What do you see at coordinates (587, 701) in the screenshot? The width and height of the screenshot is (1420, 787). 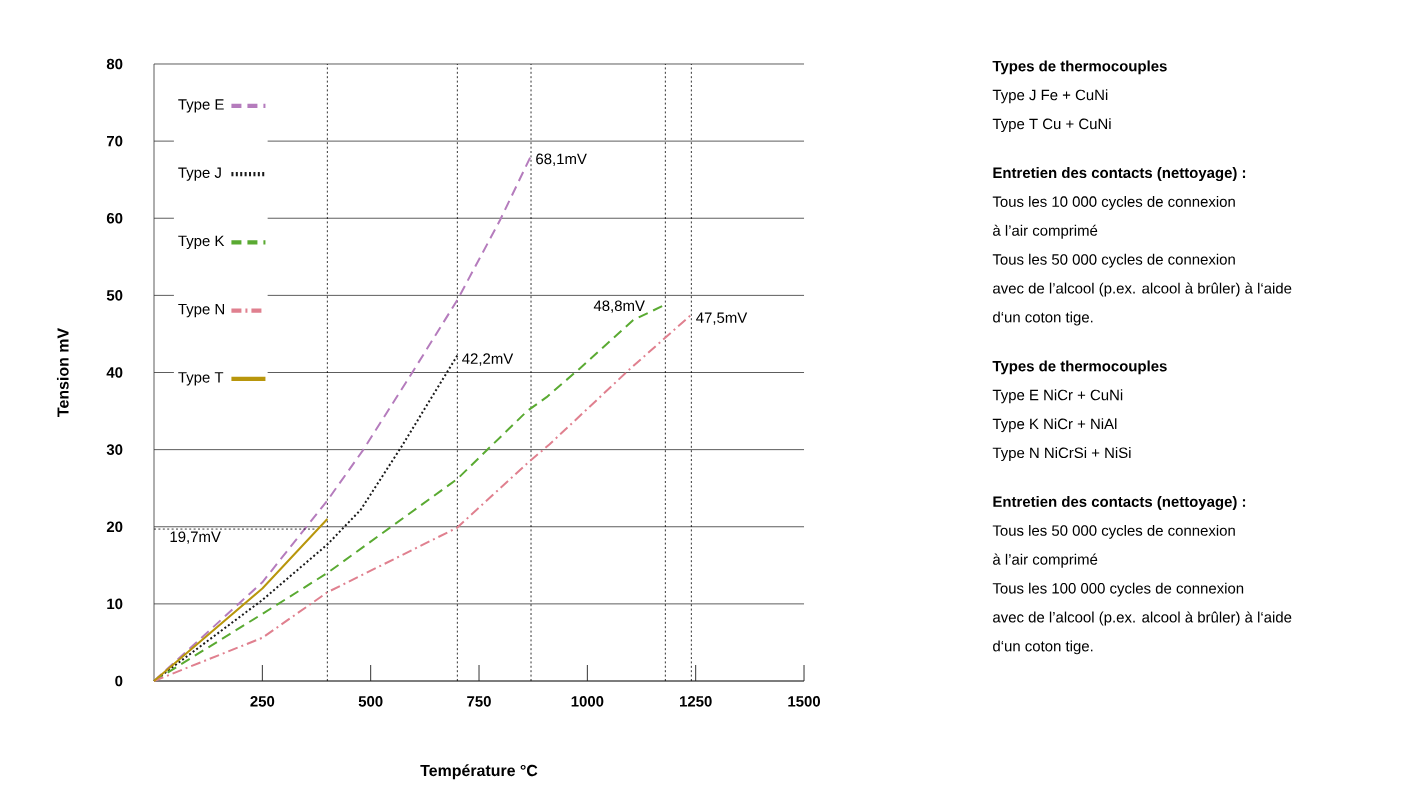 I see `x-tick-label: 1000` at bounding box center [587, 701].